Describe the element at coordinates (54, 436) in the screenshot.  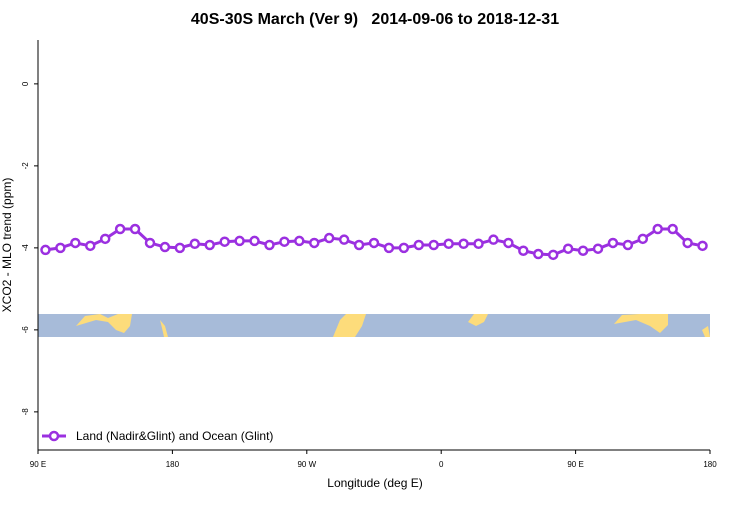
I see `legend-marker` at that location.